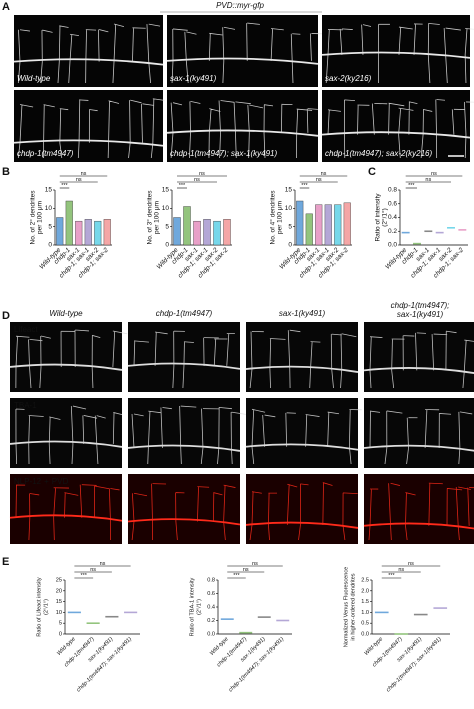 The height and width of the screenshot is (709, 474). I want to click on image-label: chdp-1(tm4947), so click(45, 153).